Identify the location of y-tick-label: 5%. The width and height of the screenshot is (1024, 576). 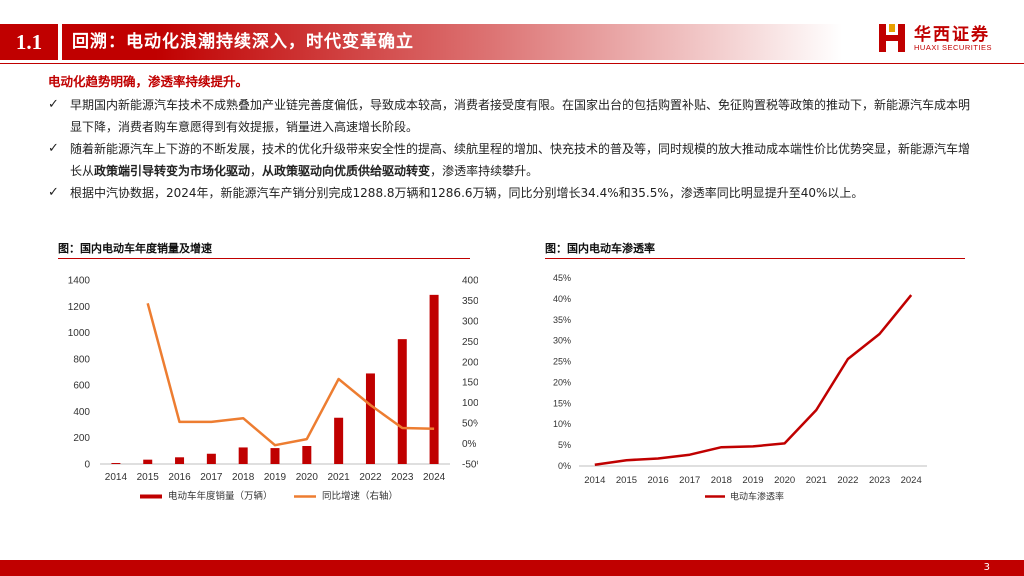
(564, 445).